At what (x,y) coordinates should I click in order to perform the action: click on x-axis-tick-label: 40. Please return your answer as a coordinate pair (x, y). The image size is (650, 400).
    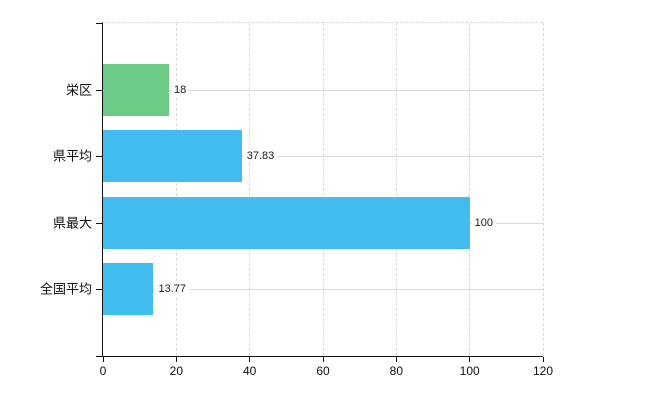
    Looking at the image, I should click on (249, 371).